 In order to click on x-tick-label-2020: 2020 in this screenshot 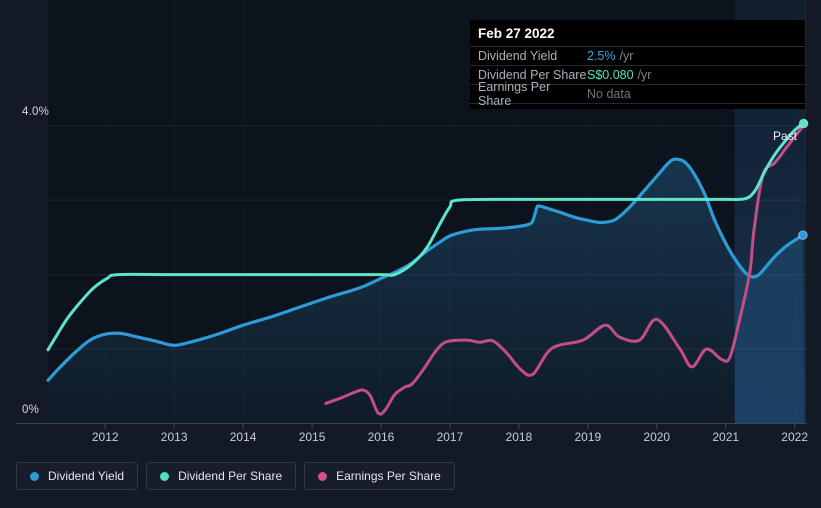, I will do `click(657, 437)`.